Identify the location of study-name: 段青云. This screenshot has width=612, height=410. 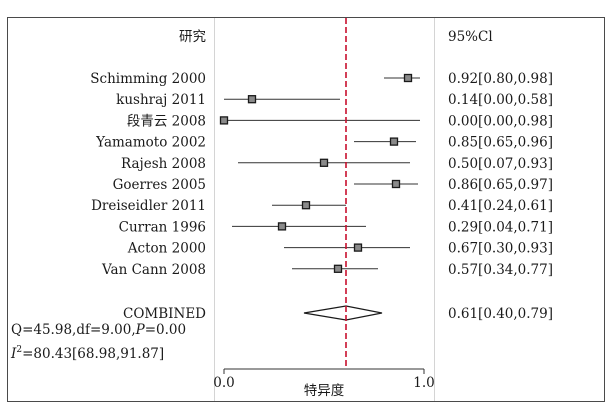
(147, 121).